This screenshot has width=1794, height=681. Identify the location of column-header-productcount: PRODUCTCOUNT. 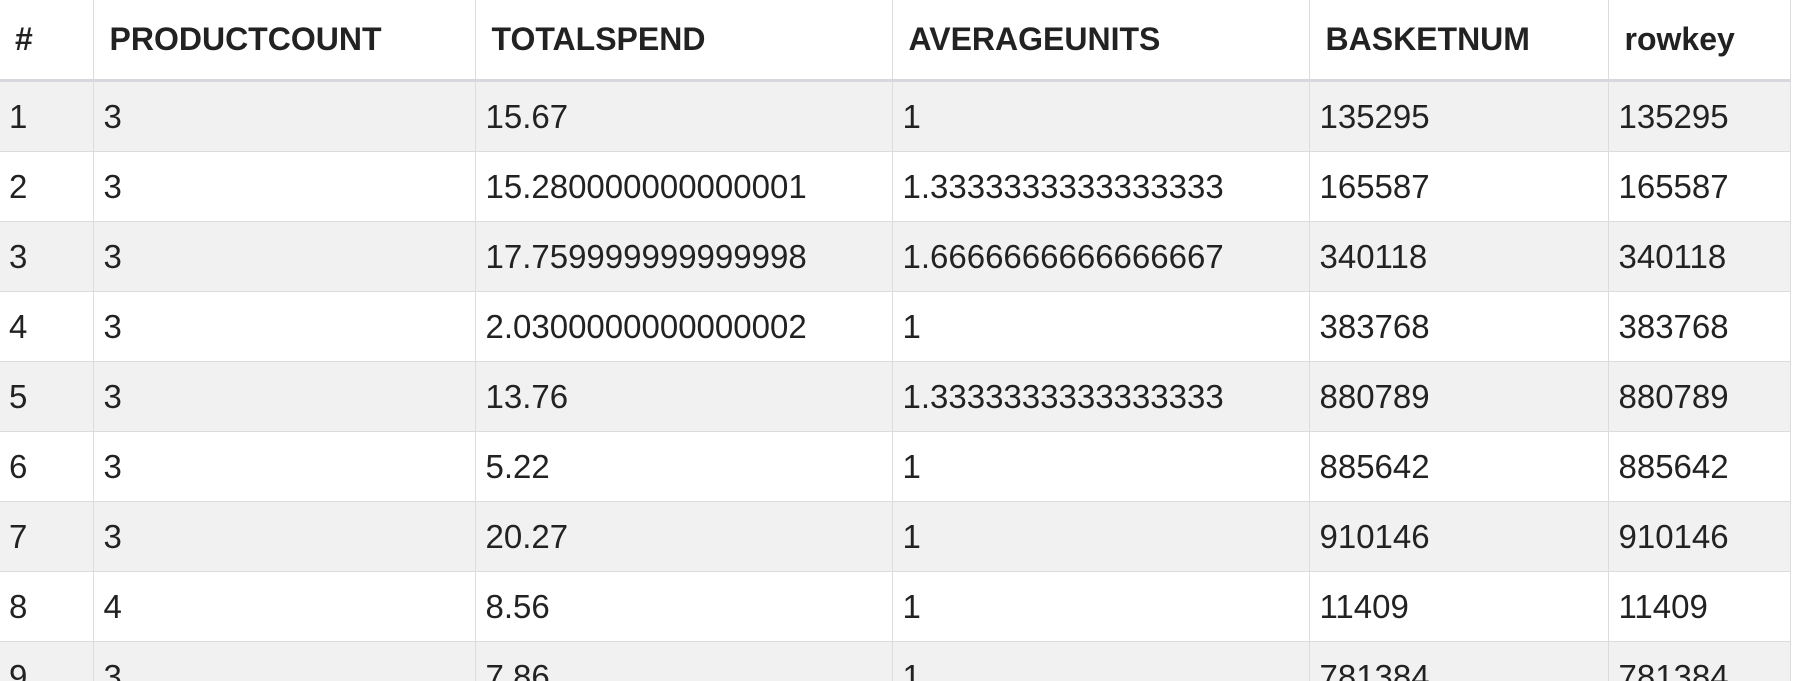
(284, 41).